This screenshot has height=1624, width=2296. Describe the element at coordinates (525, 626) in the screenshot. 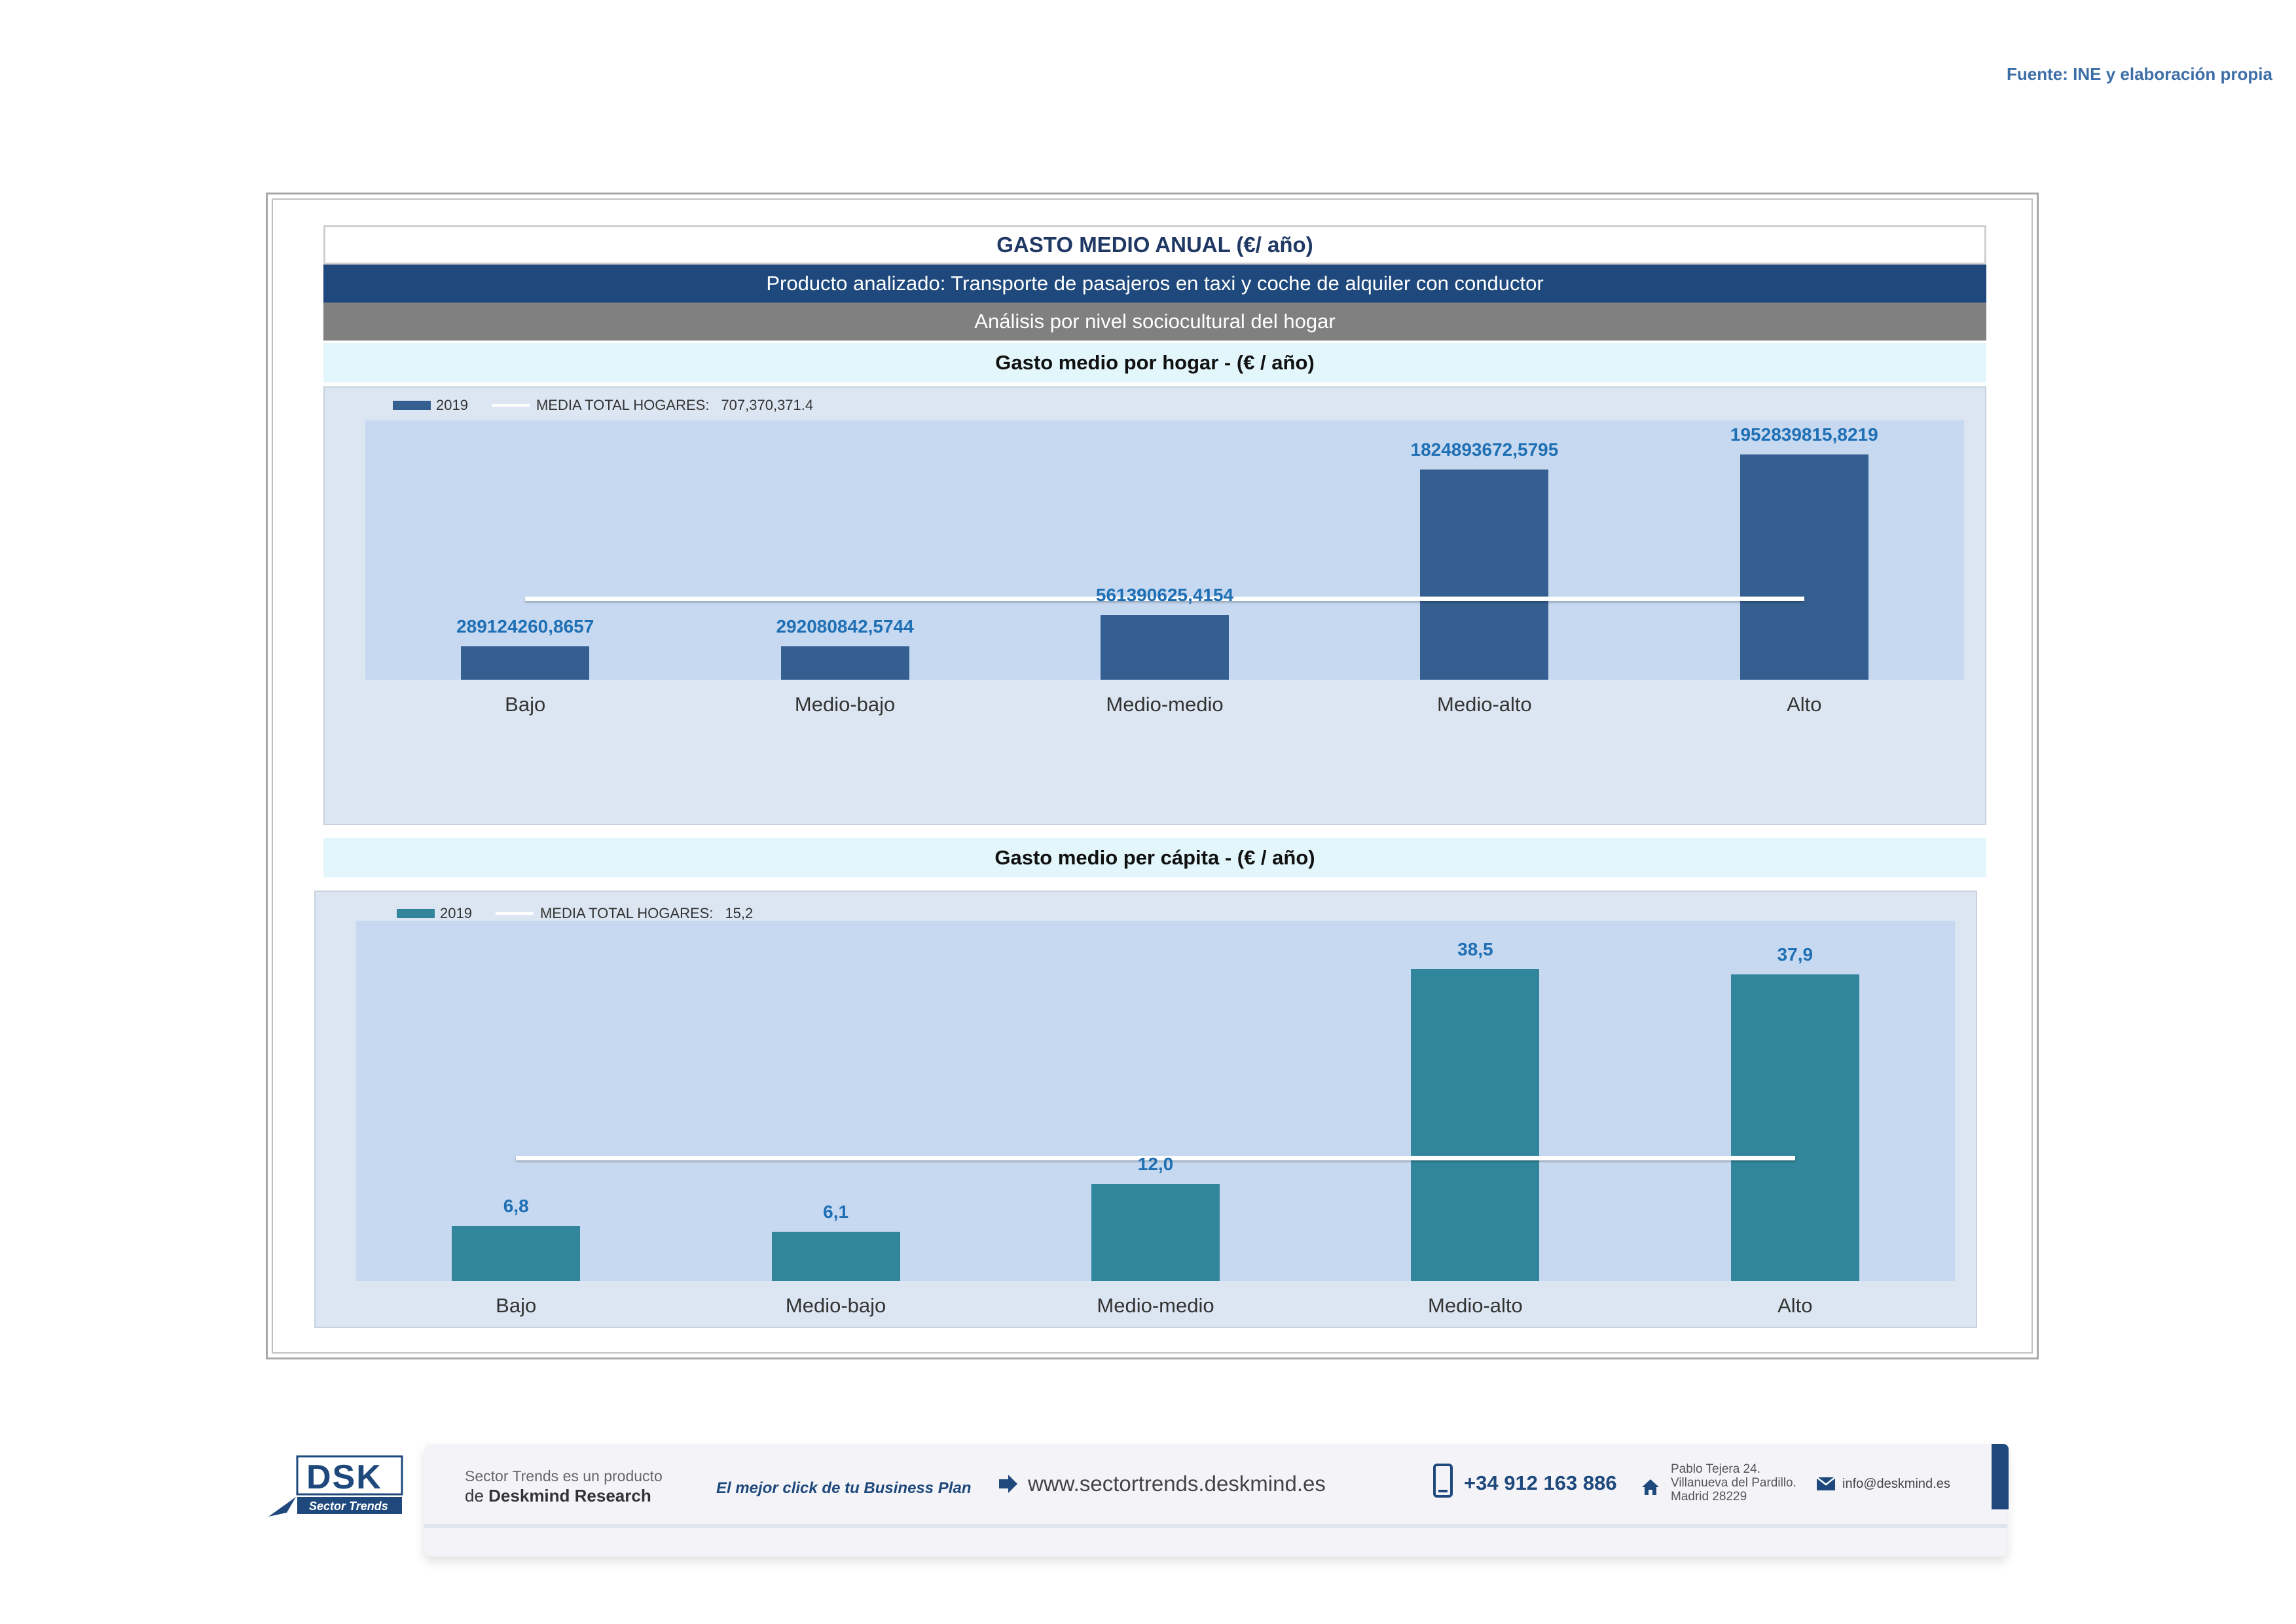

I see `data-label-bajo: 289124260,8657` at that location.